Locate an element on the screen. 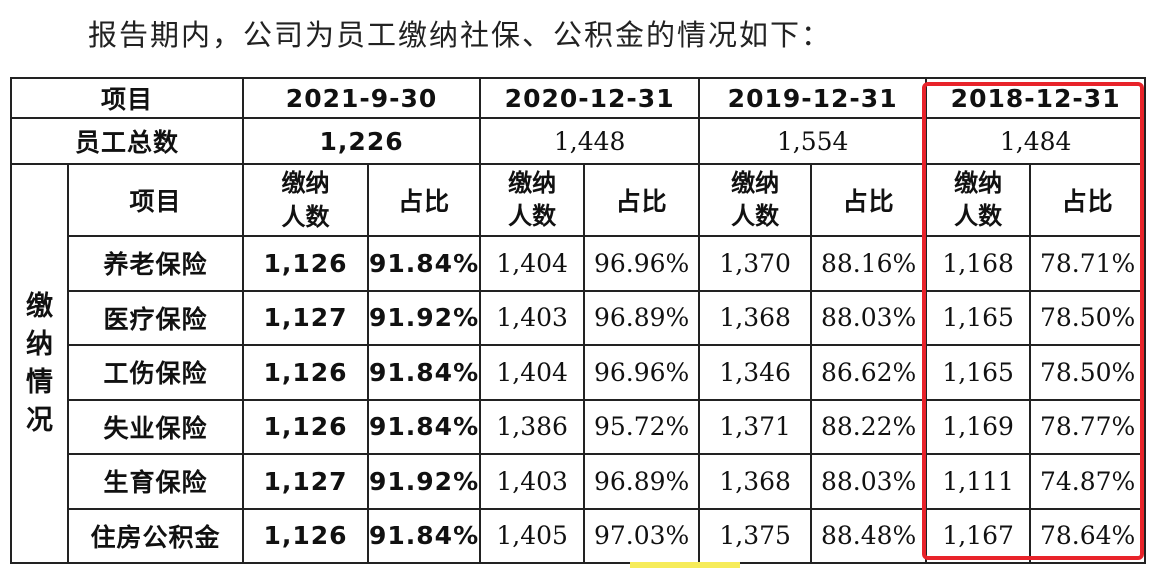  total-value: 1,554 is located at coordinates (813, 141).